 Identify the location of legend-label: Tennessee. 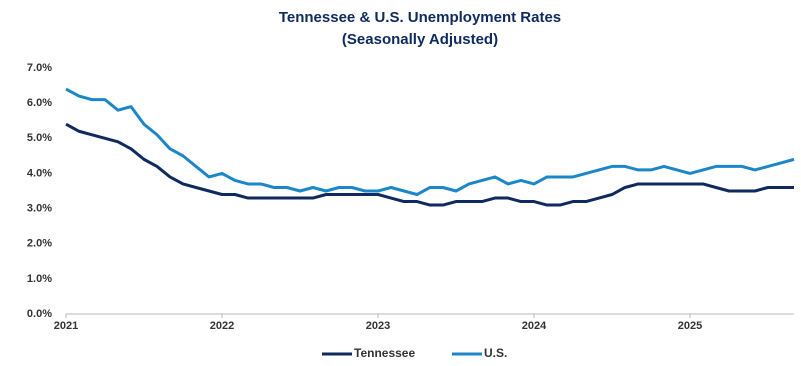
(384, 353).